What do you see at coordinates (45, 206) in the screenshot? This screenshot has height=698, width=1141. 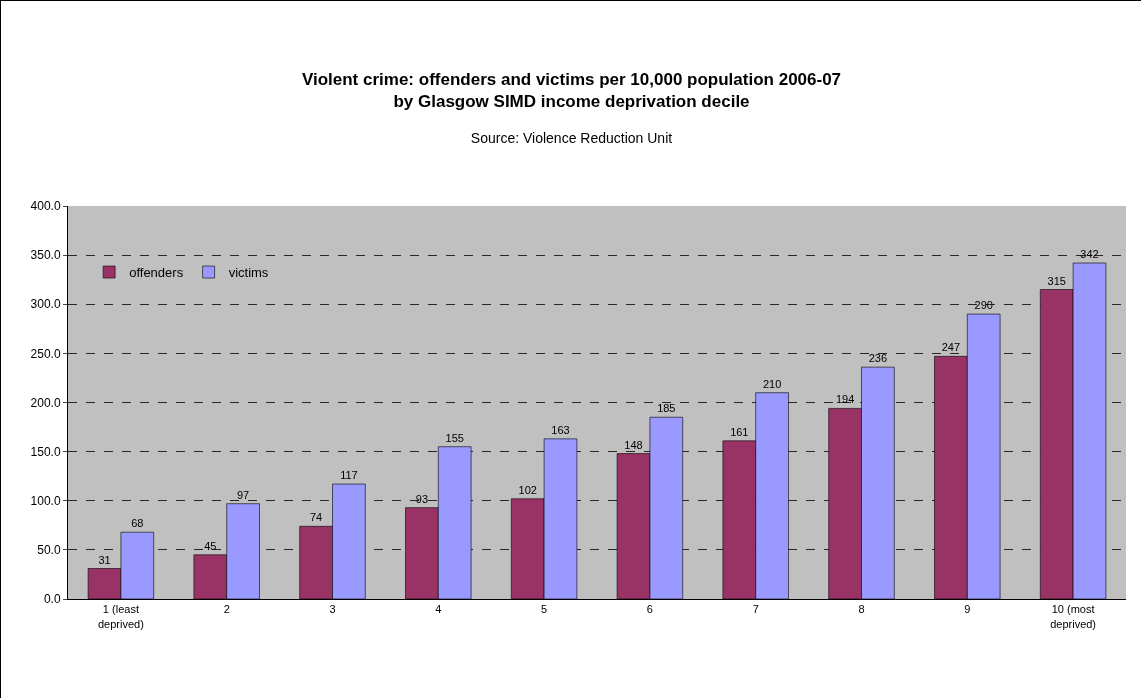 I see `y-tick-label: 400.0` at bounding box center [45, 206].